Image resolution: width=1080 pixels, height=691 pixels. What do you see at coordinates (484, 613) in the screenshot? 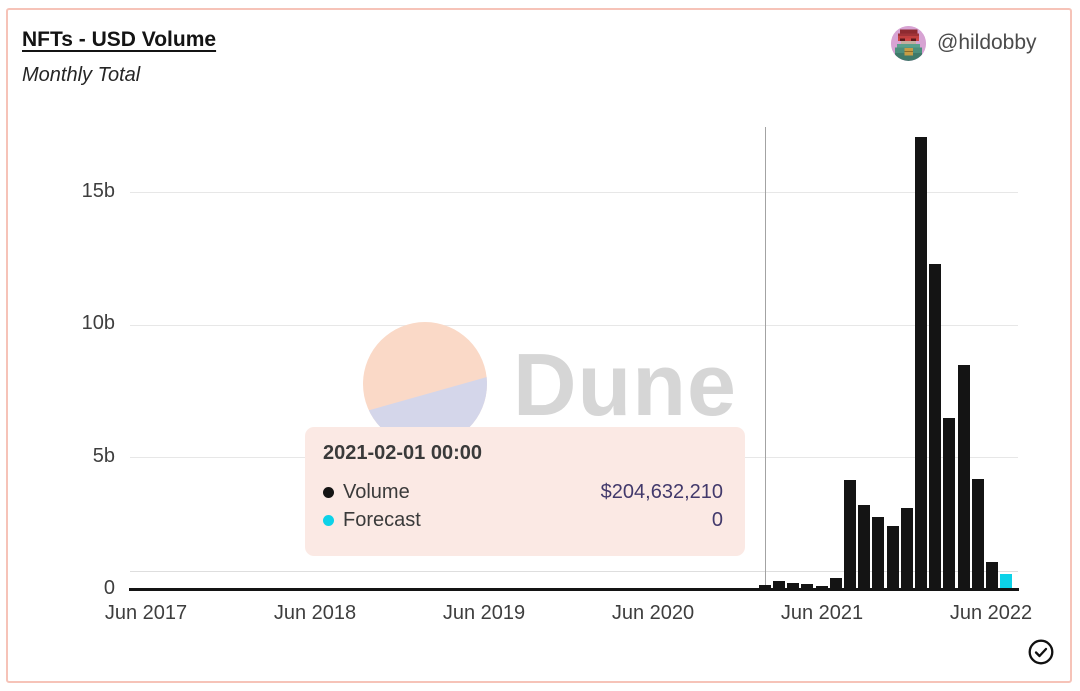
I see `x-axis-tick-label: Jun 2019` at bounding box center [484, 613].